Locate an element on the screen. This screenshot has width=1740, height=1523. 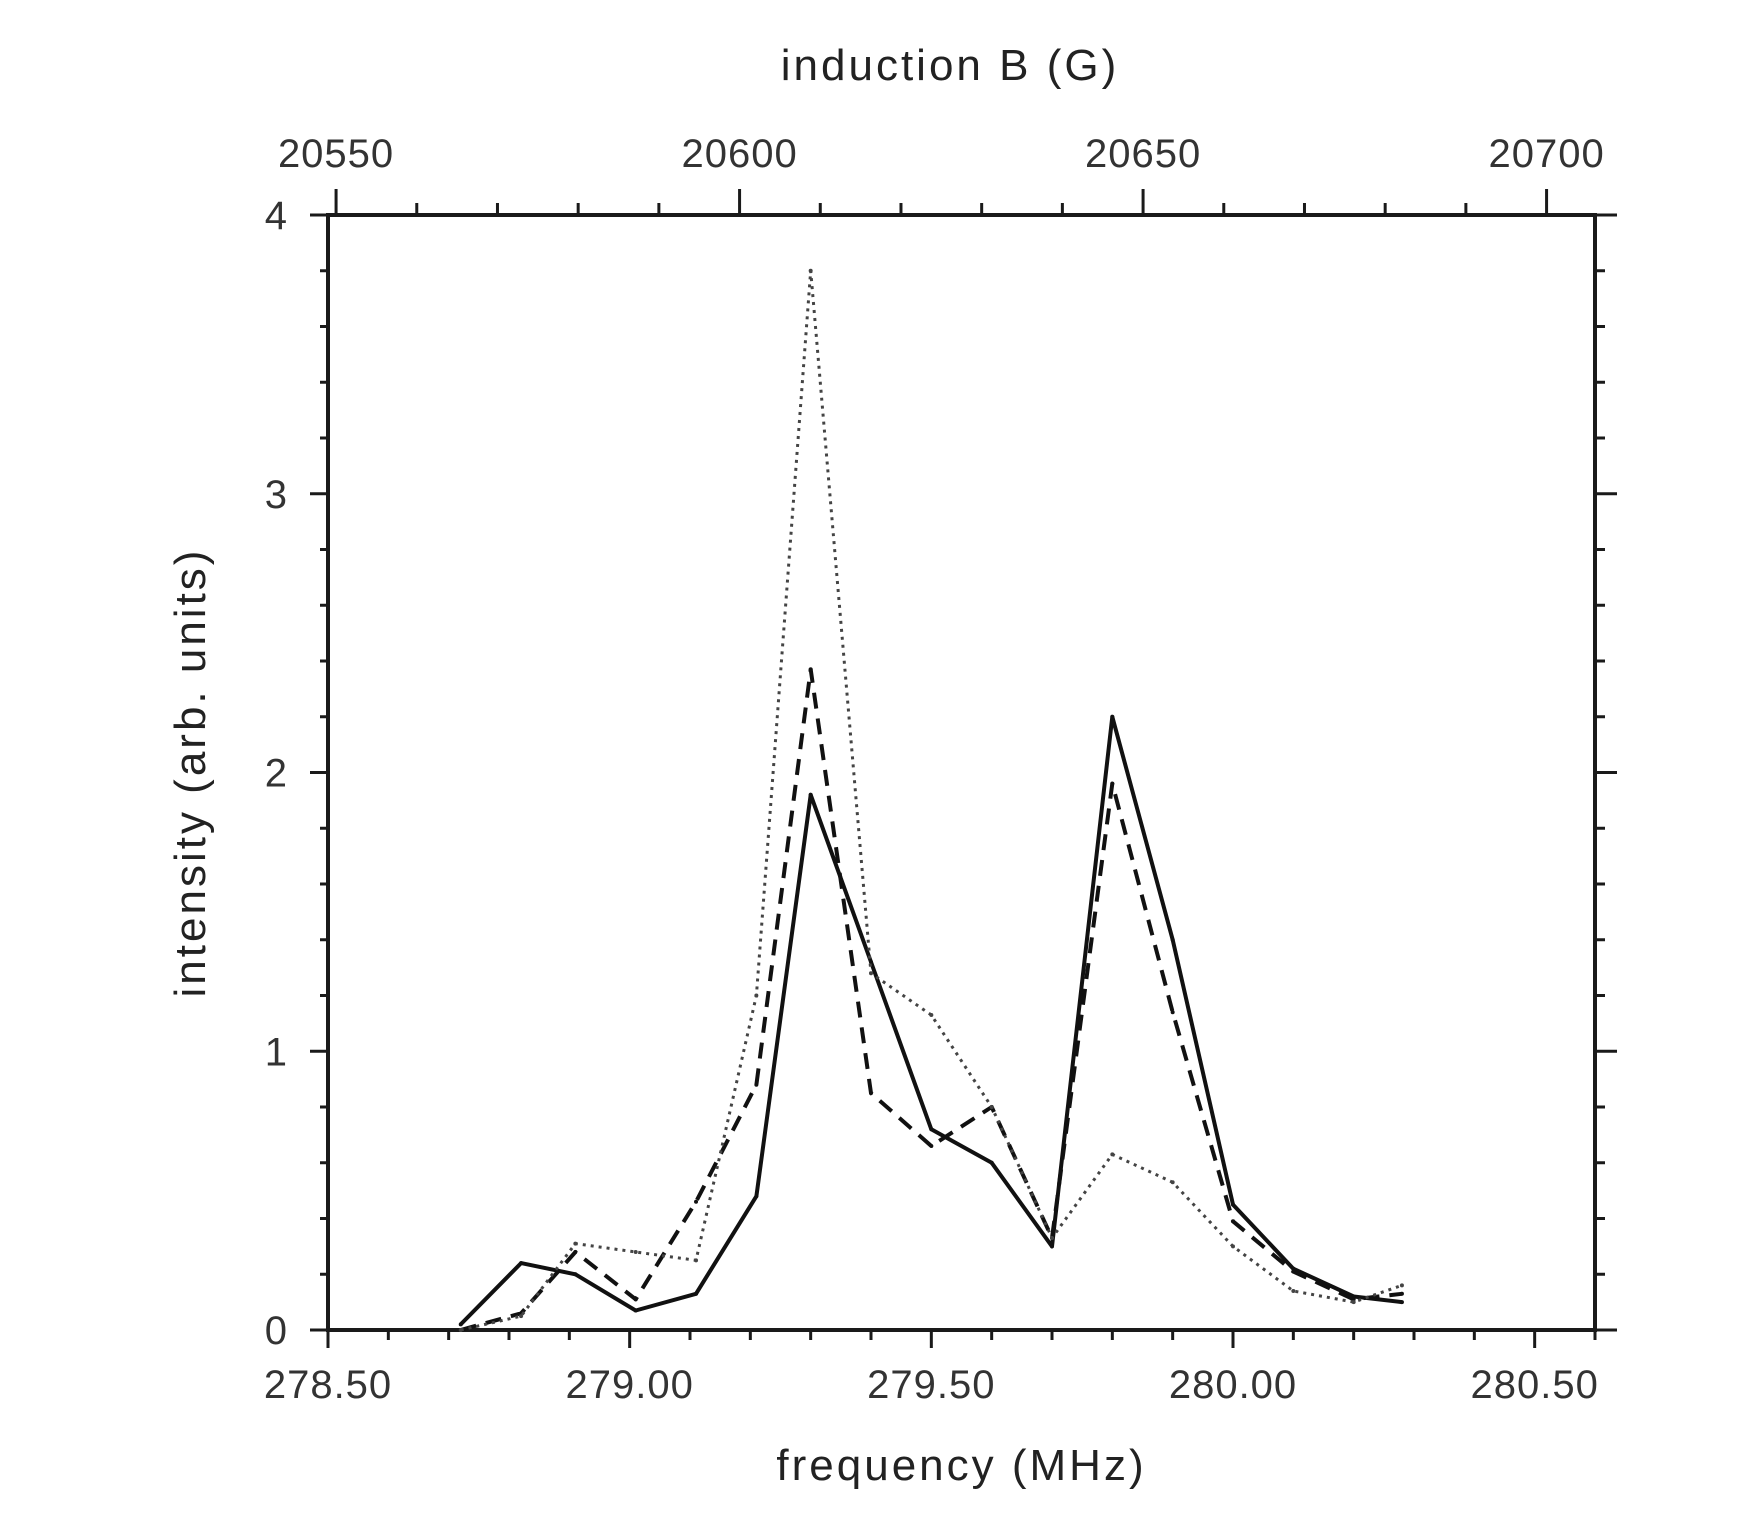
x2-tick-label: 20700 is located at coordinates (1546, 154).